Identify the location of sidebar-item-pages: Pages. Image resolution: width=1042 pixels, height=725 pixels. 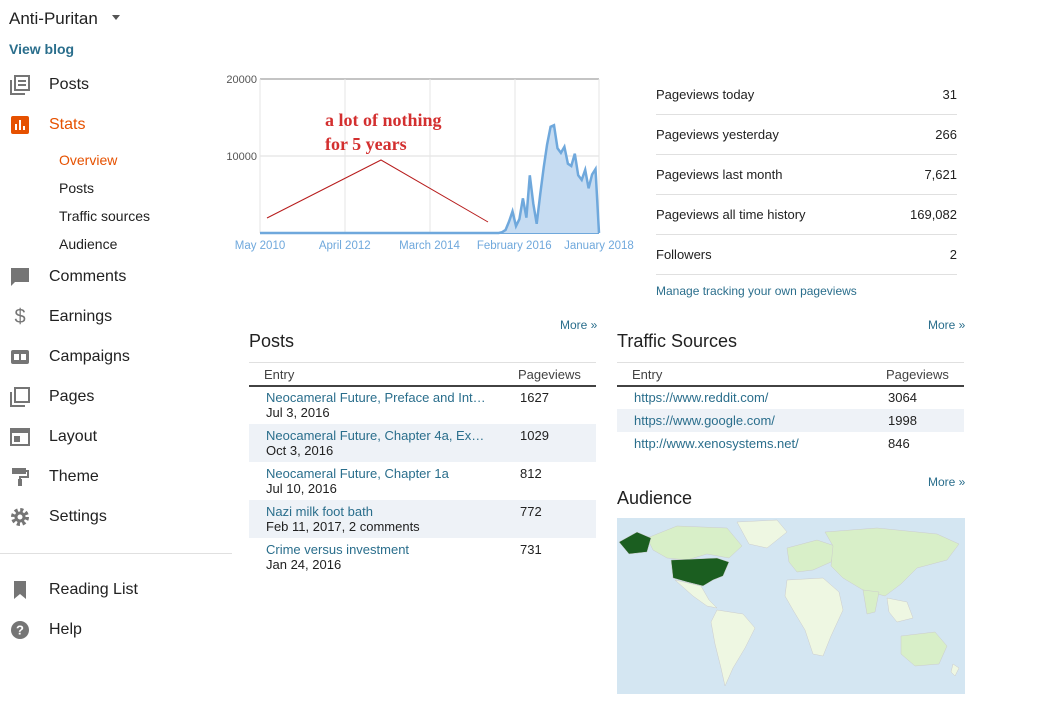
(51, 397).